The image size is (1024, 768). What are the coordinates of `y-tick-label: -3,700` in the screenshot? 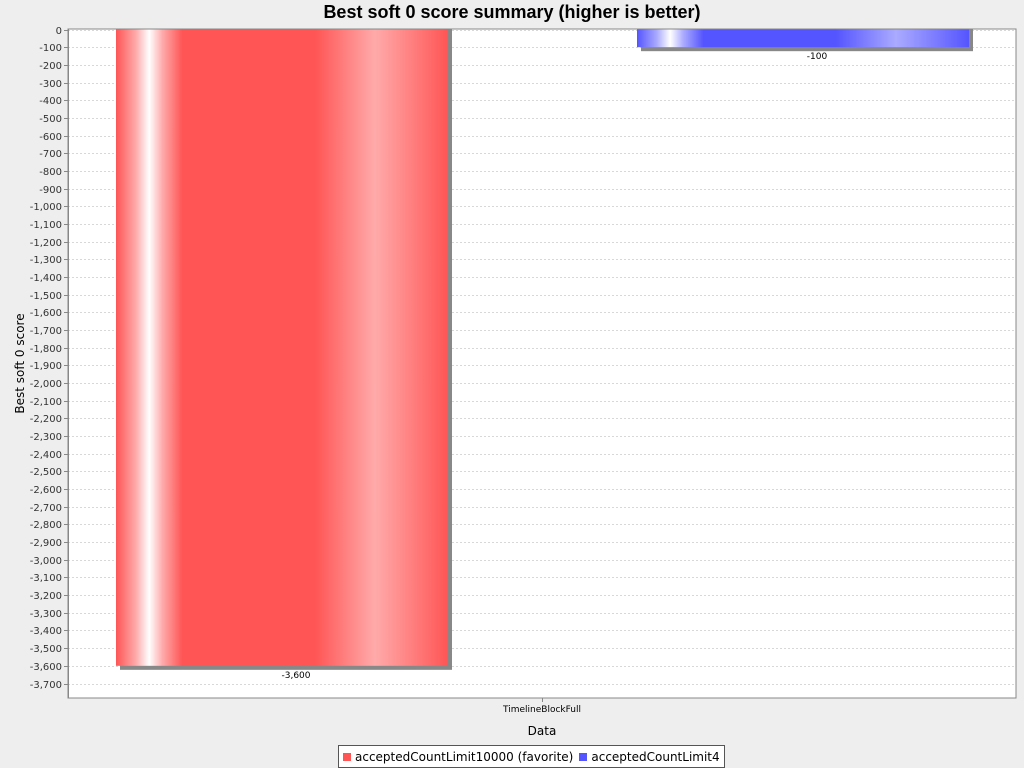 It's located at (46, 685).